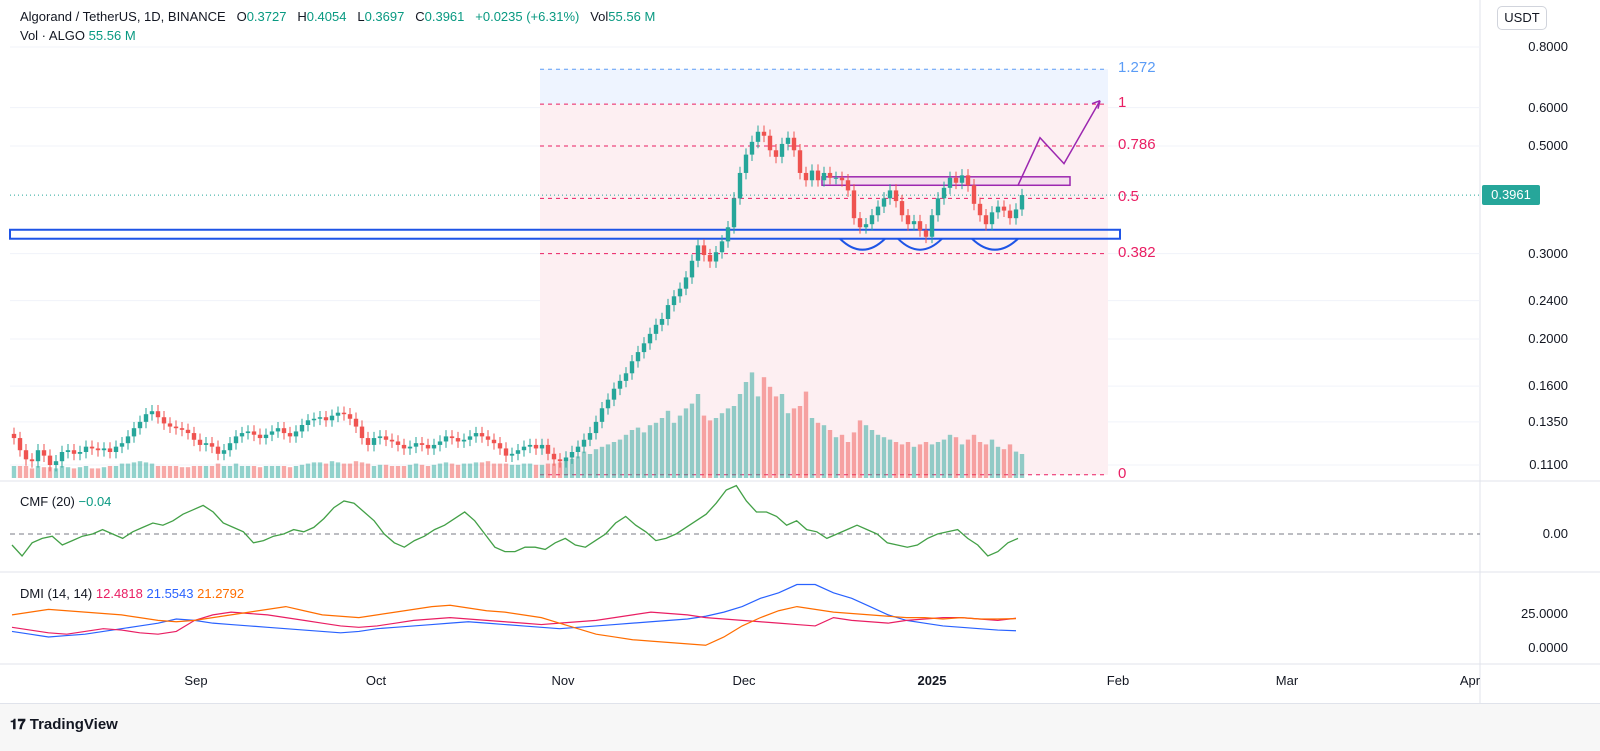  I want to click on time-tick: 2025, so click(932, 680).